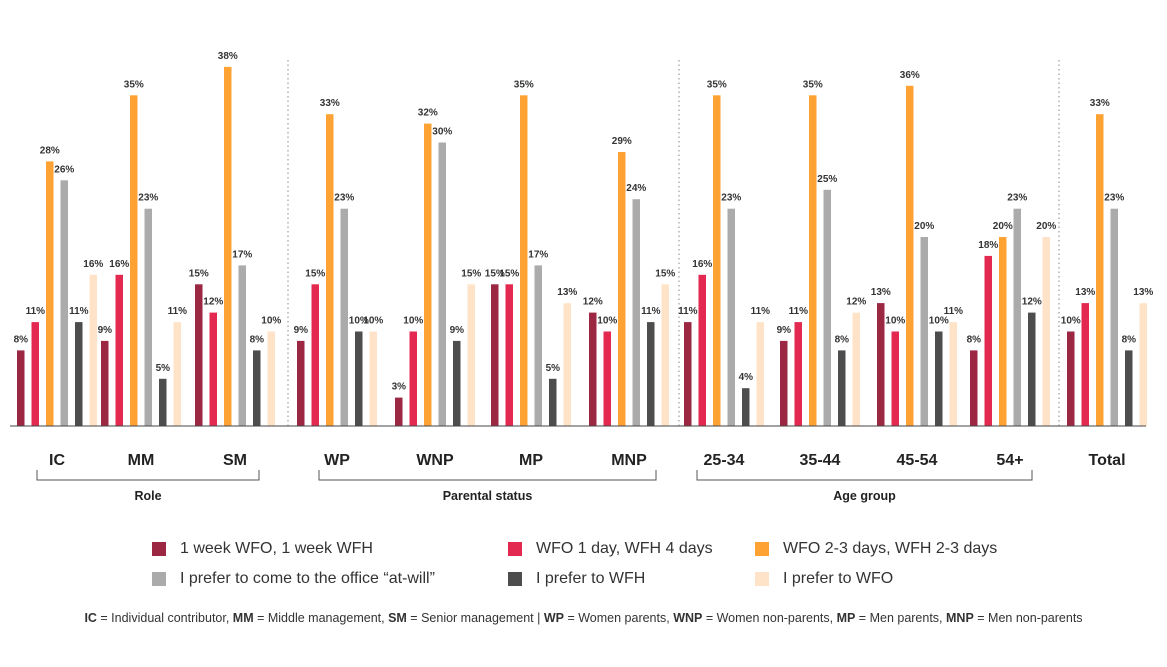  What do you see at coordinates (64, 169) in the screenshot?
I see `value-label: 26%` at bounding box center [64, 169].